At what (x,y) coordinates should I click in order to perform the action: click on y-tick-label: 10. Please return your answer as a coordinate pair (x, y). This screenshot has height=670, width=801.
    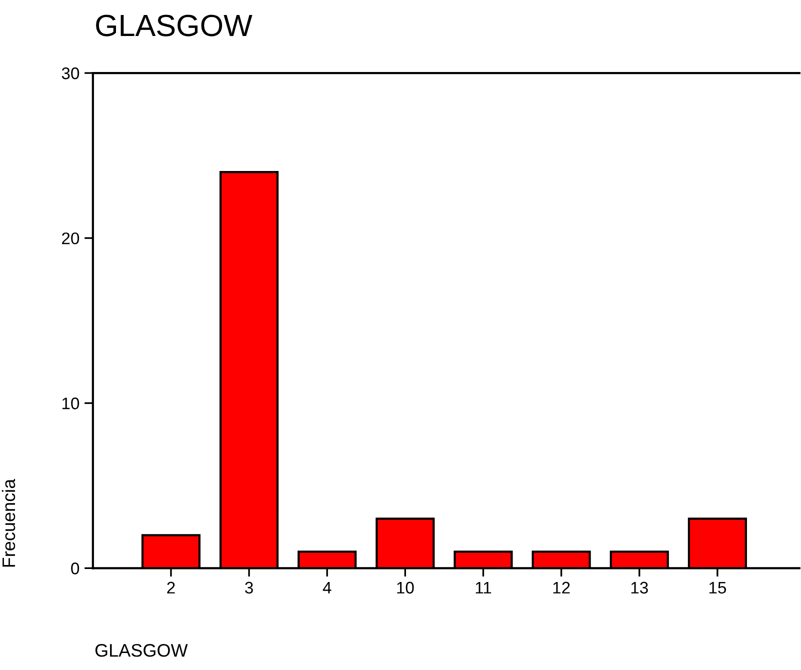
    Looking at the image, I should click on (71, 404).